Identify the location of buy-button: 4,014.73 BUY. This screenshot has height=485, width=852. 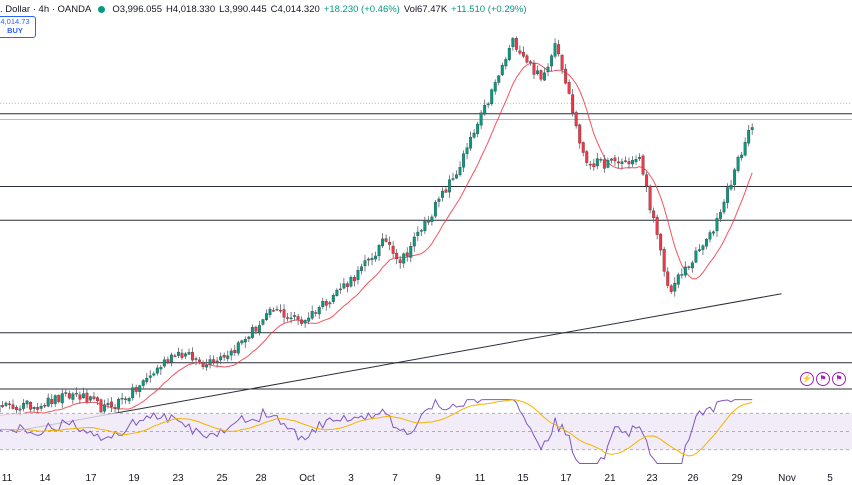
(18, 27).